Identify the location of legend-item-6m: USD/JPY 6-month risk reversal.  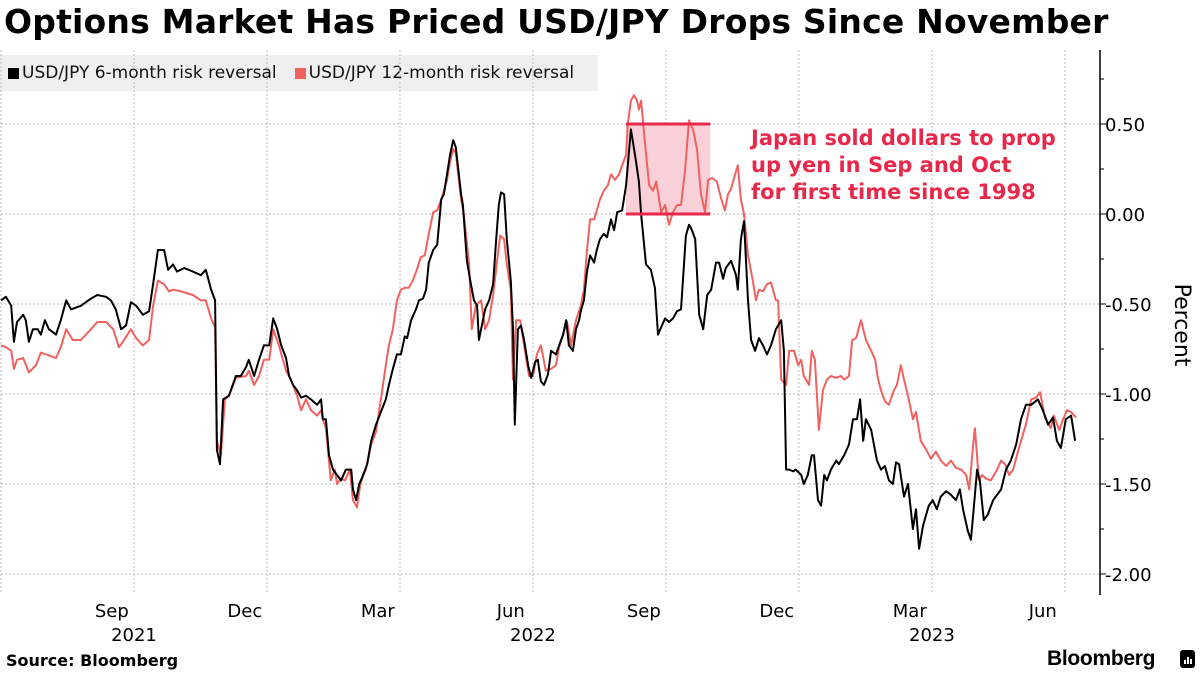
(142, 73).